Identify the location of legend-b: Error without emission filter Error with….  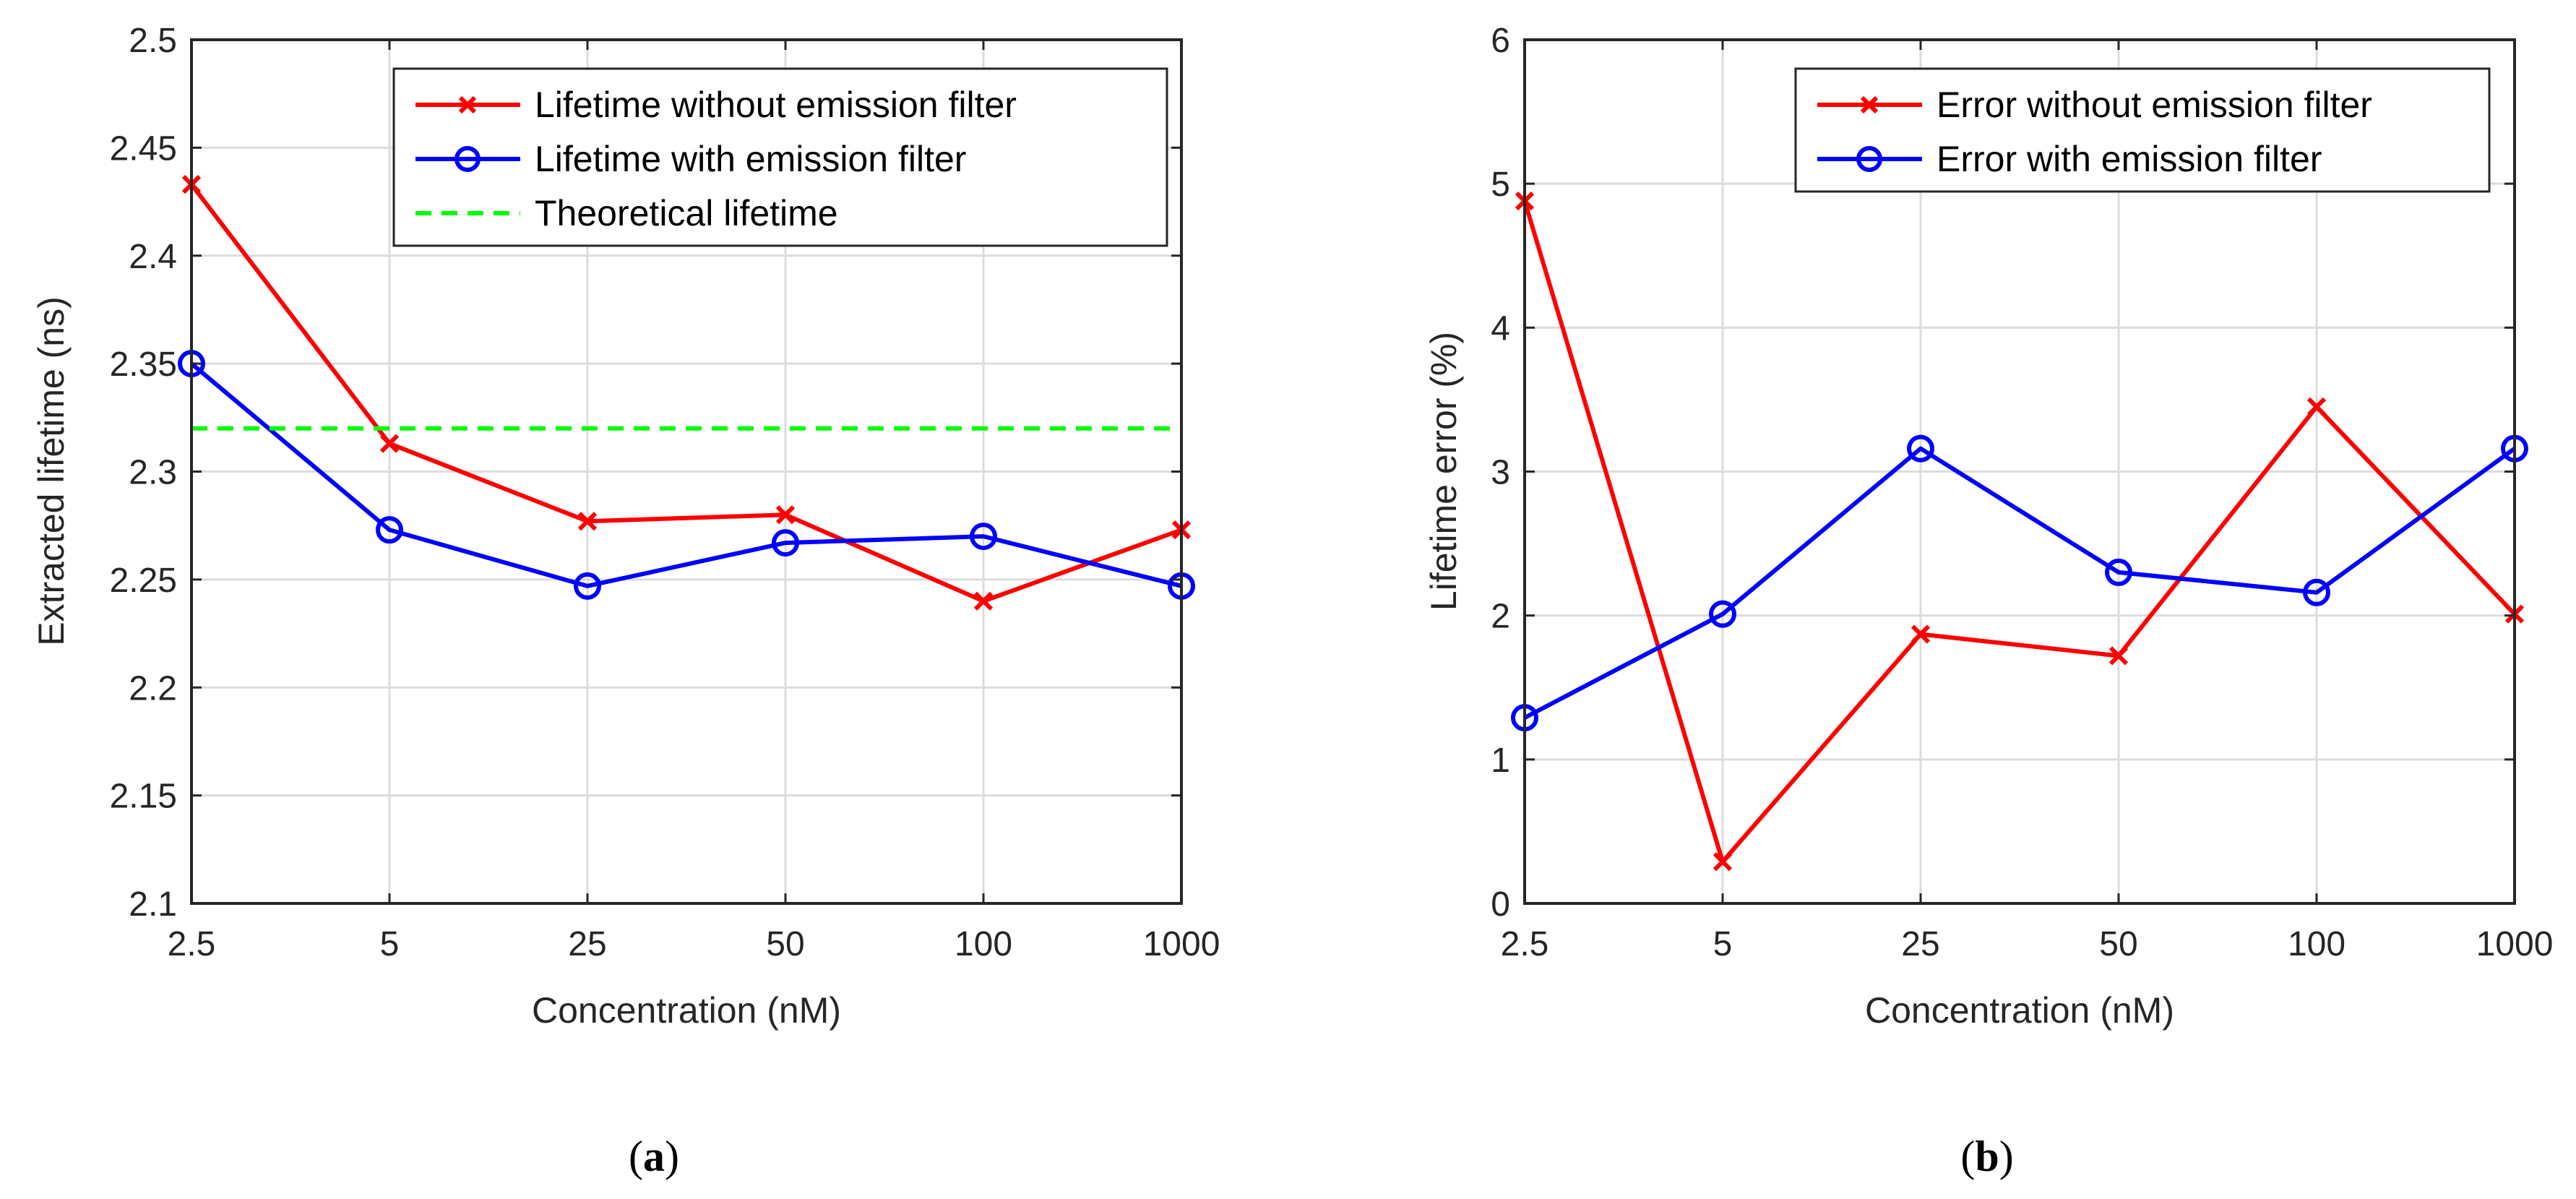
(2142, 130).